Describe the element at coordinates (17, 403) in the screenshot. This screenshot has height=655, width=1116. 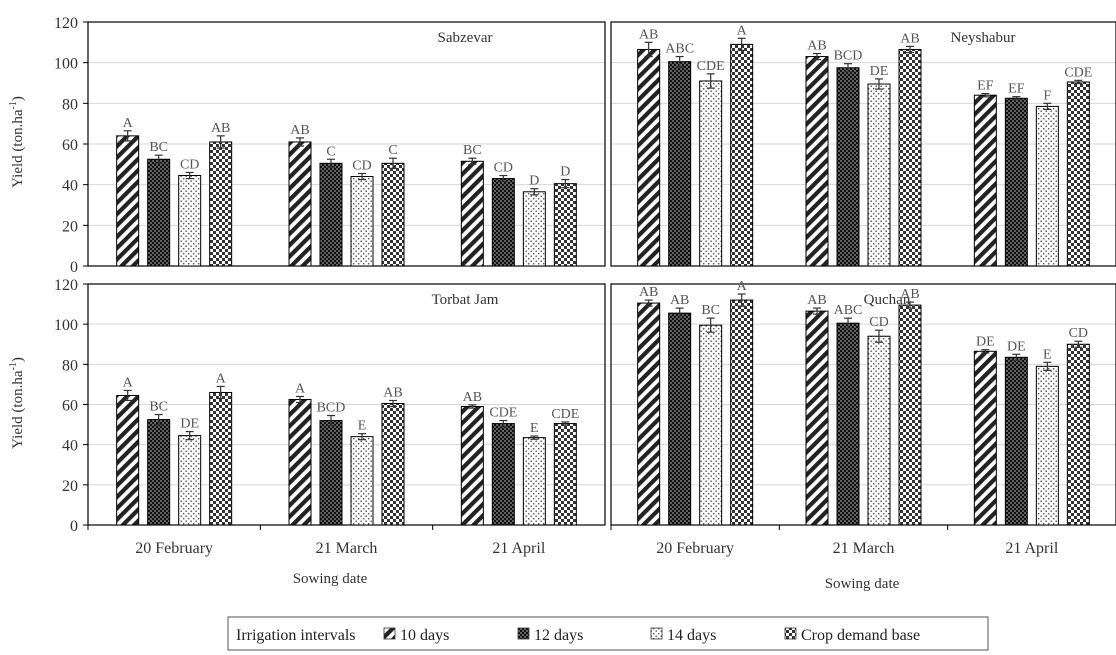
I see `y-axis-label-bottom: Yield (ton.ha-1)` at that location.